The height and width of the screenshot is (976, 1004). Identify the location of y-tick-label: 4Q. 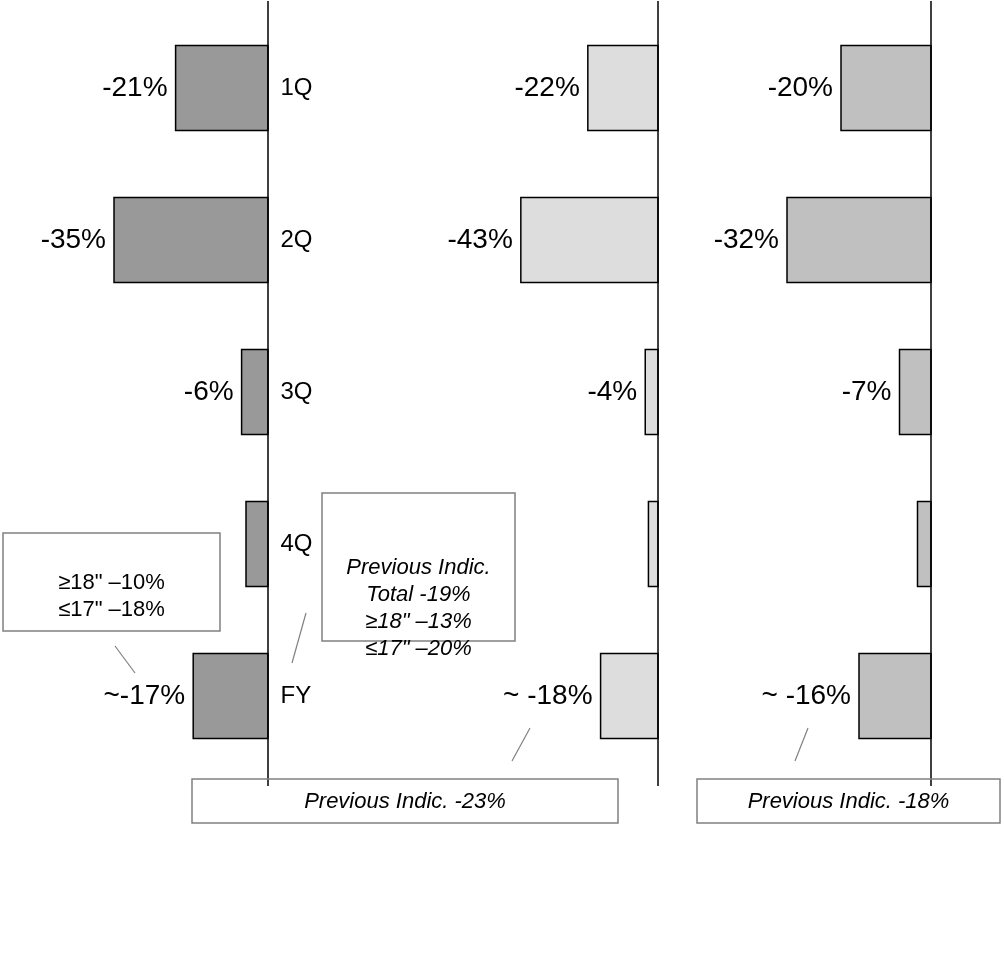
(296, 542).